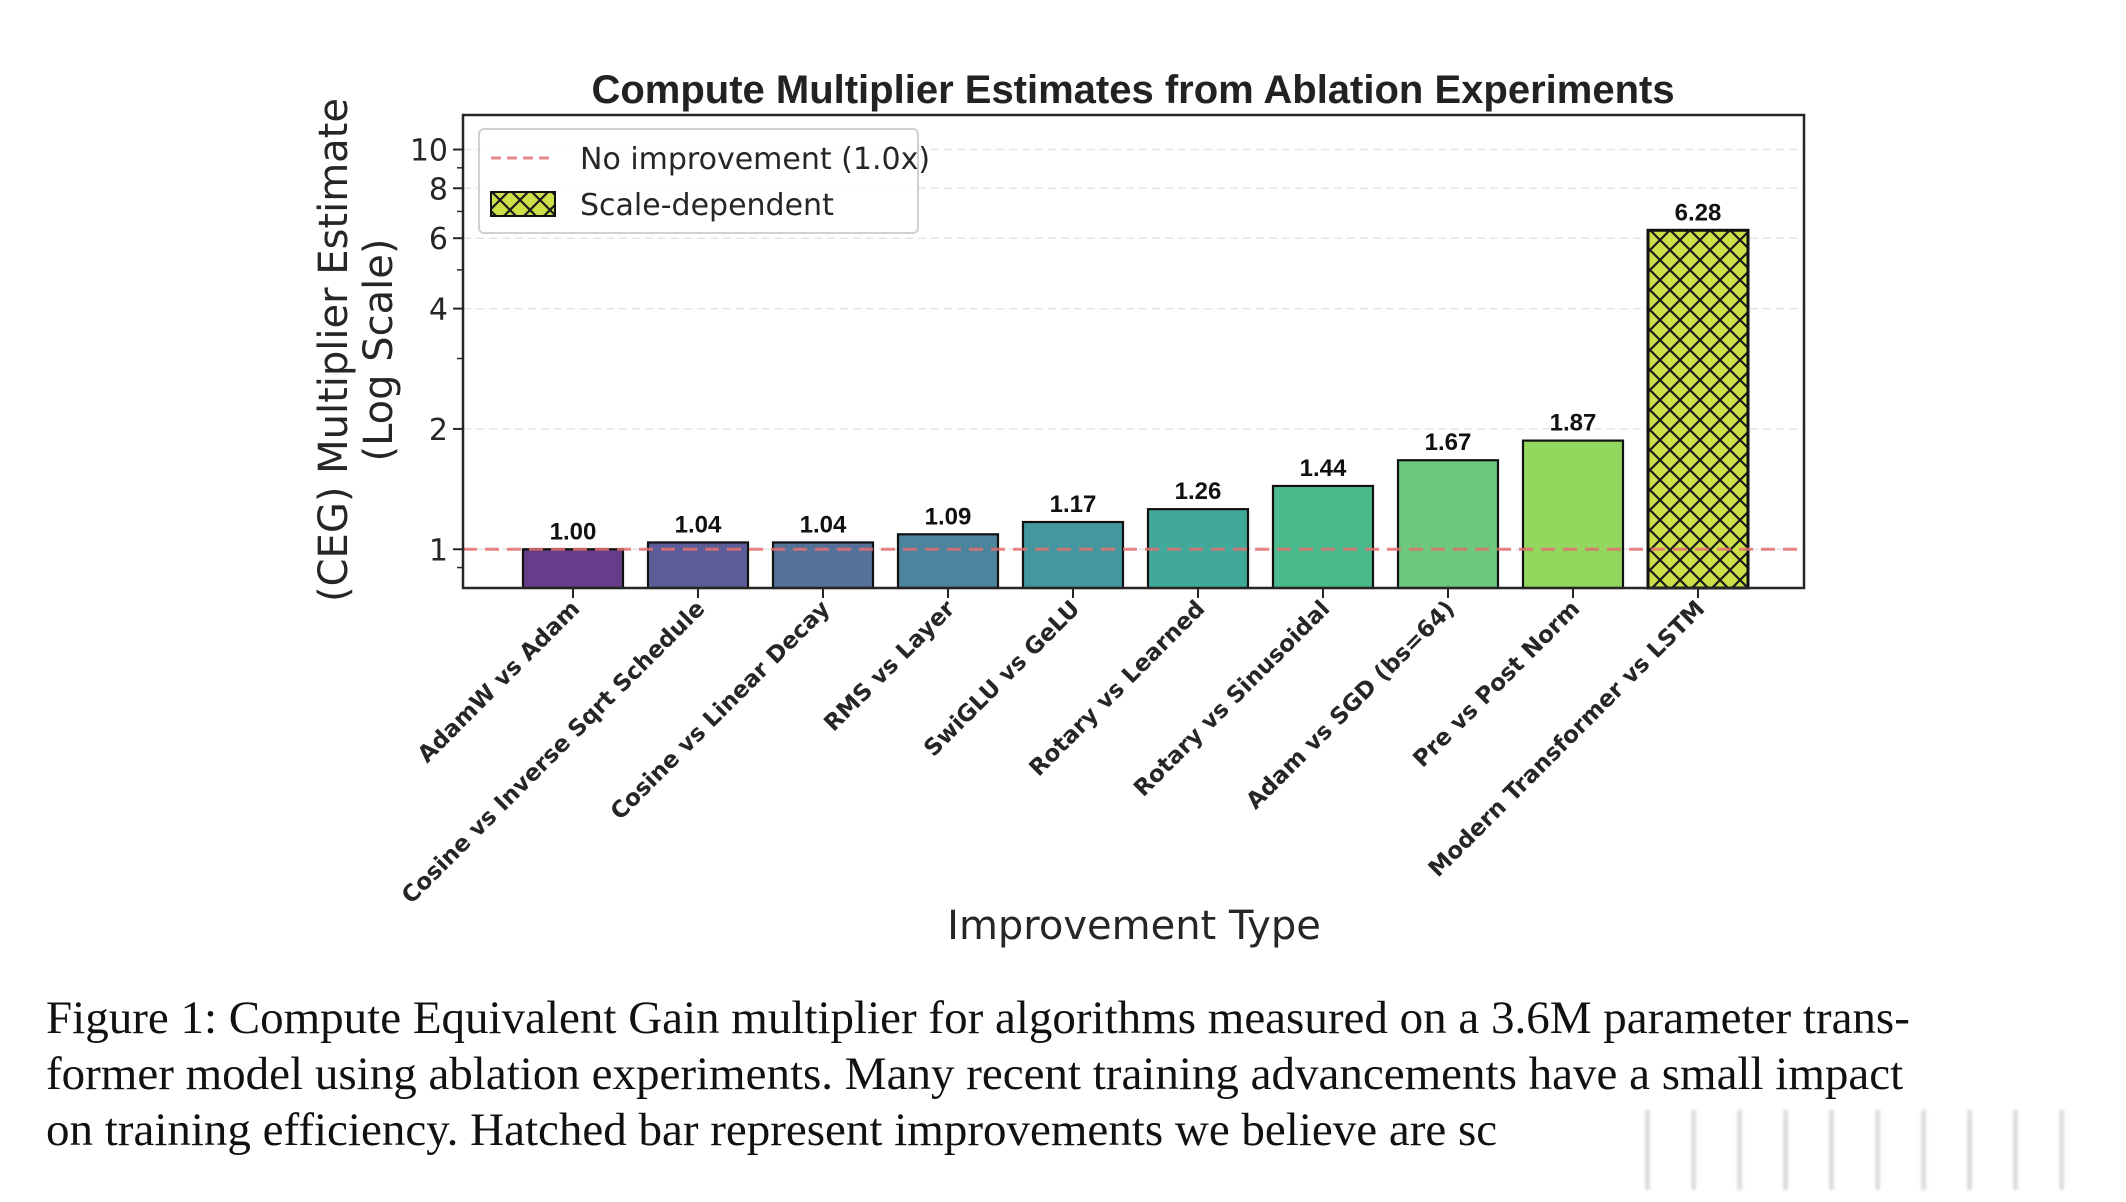 This screenshot has height=1202, width=2126. What do you see at coordinates (1850, 1150) in the screenshot?
I see `watermark-overlay` at bounding box center [1850, 1150].